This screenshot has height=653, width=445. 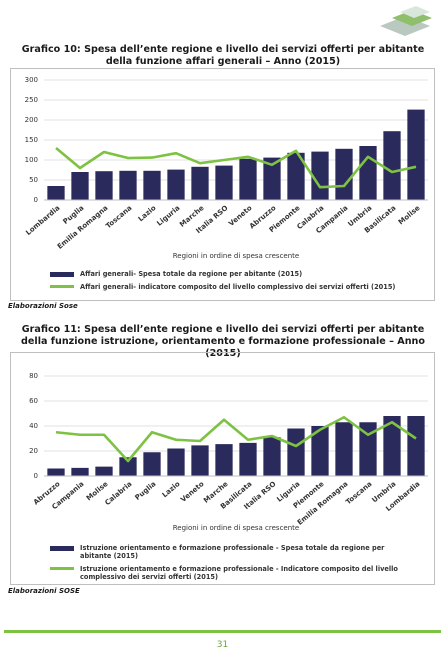 What do you see at coordinates (409, 215) in the screenshot?
I see `x-tick-label: Molise` at bounding box center [409, 215].